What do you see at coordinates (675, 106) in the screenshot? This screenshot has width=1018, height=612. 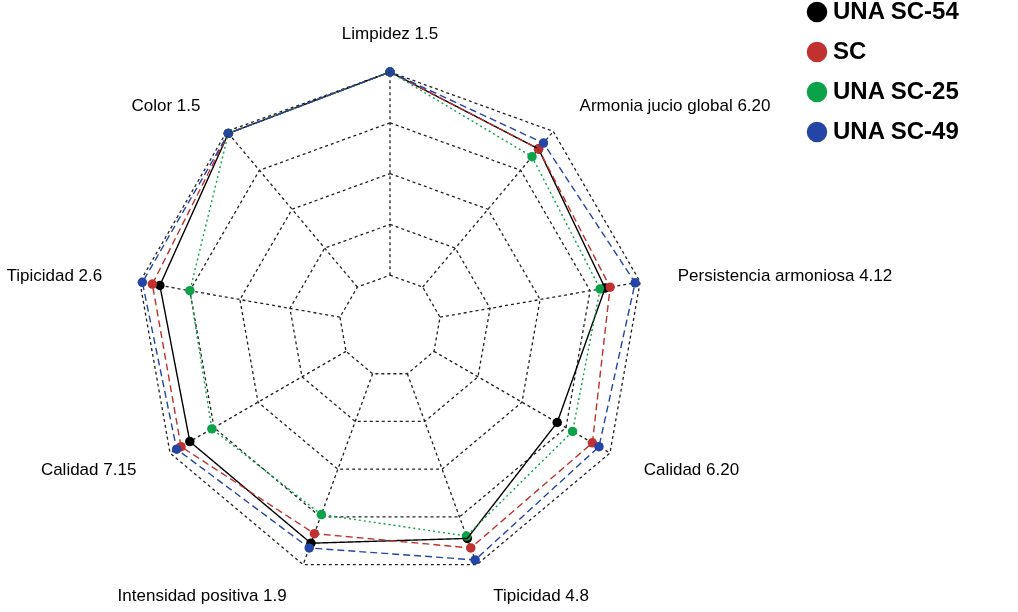 I see `spoke-label: Armonia jucio global 6.20` at bounding box center [675, 106].